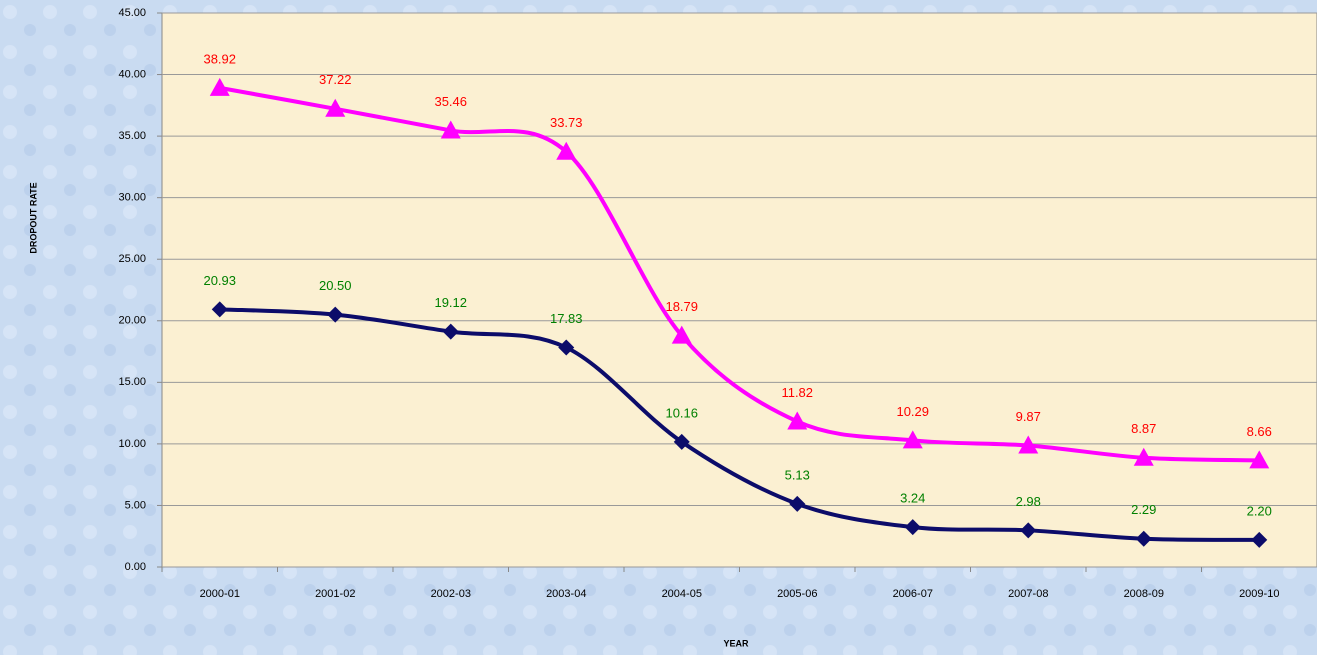 Image resolution: width=1317 pixels, height=655 pixels. Describe the element at coordinates (912, 498) in the screenshot. I see `data-label: 3.24` at that location.